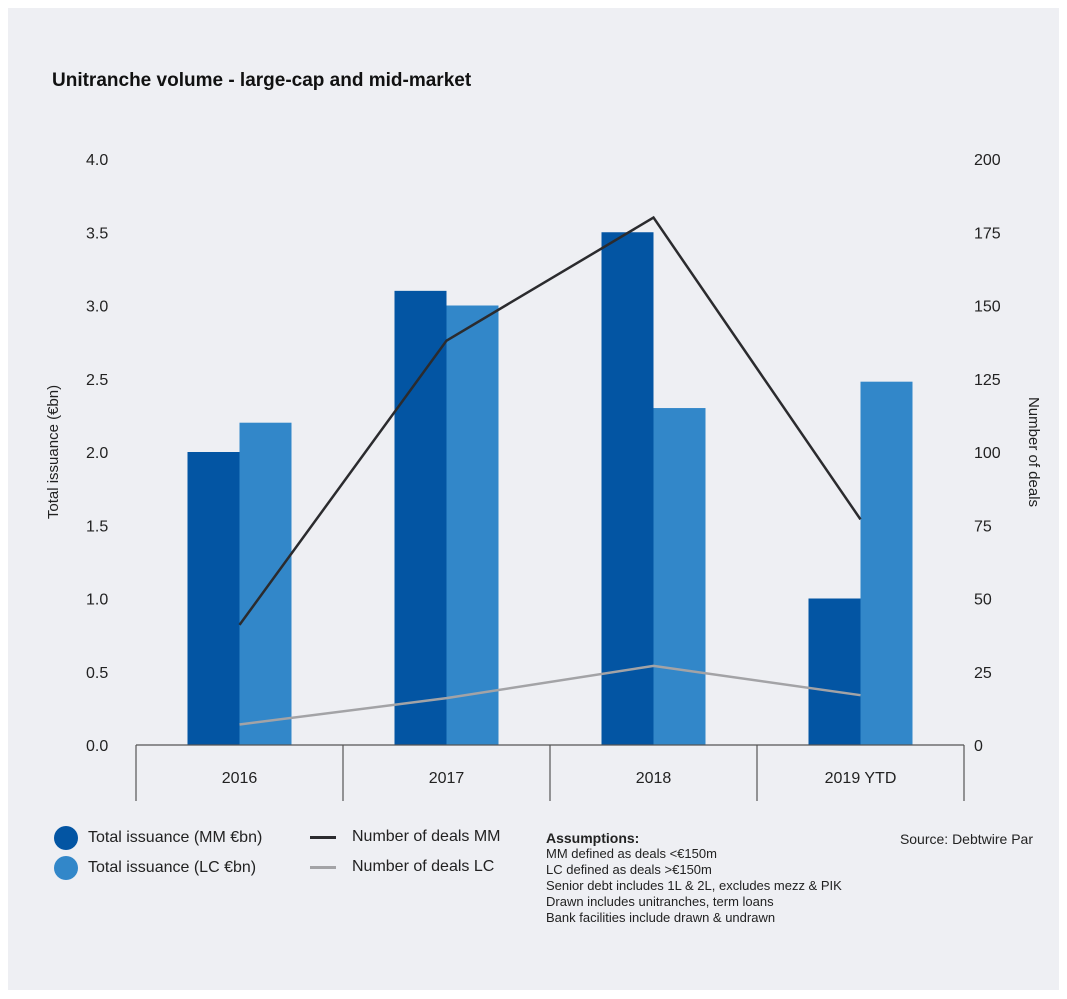 Image resolution: width=1067 pixels, height=999 pixels. Describe the element at coordinates (1033, 452) in the screenshot. I see `right-axis-label: Number of deals` at that location.